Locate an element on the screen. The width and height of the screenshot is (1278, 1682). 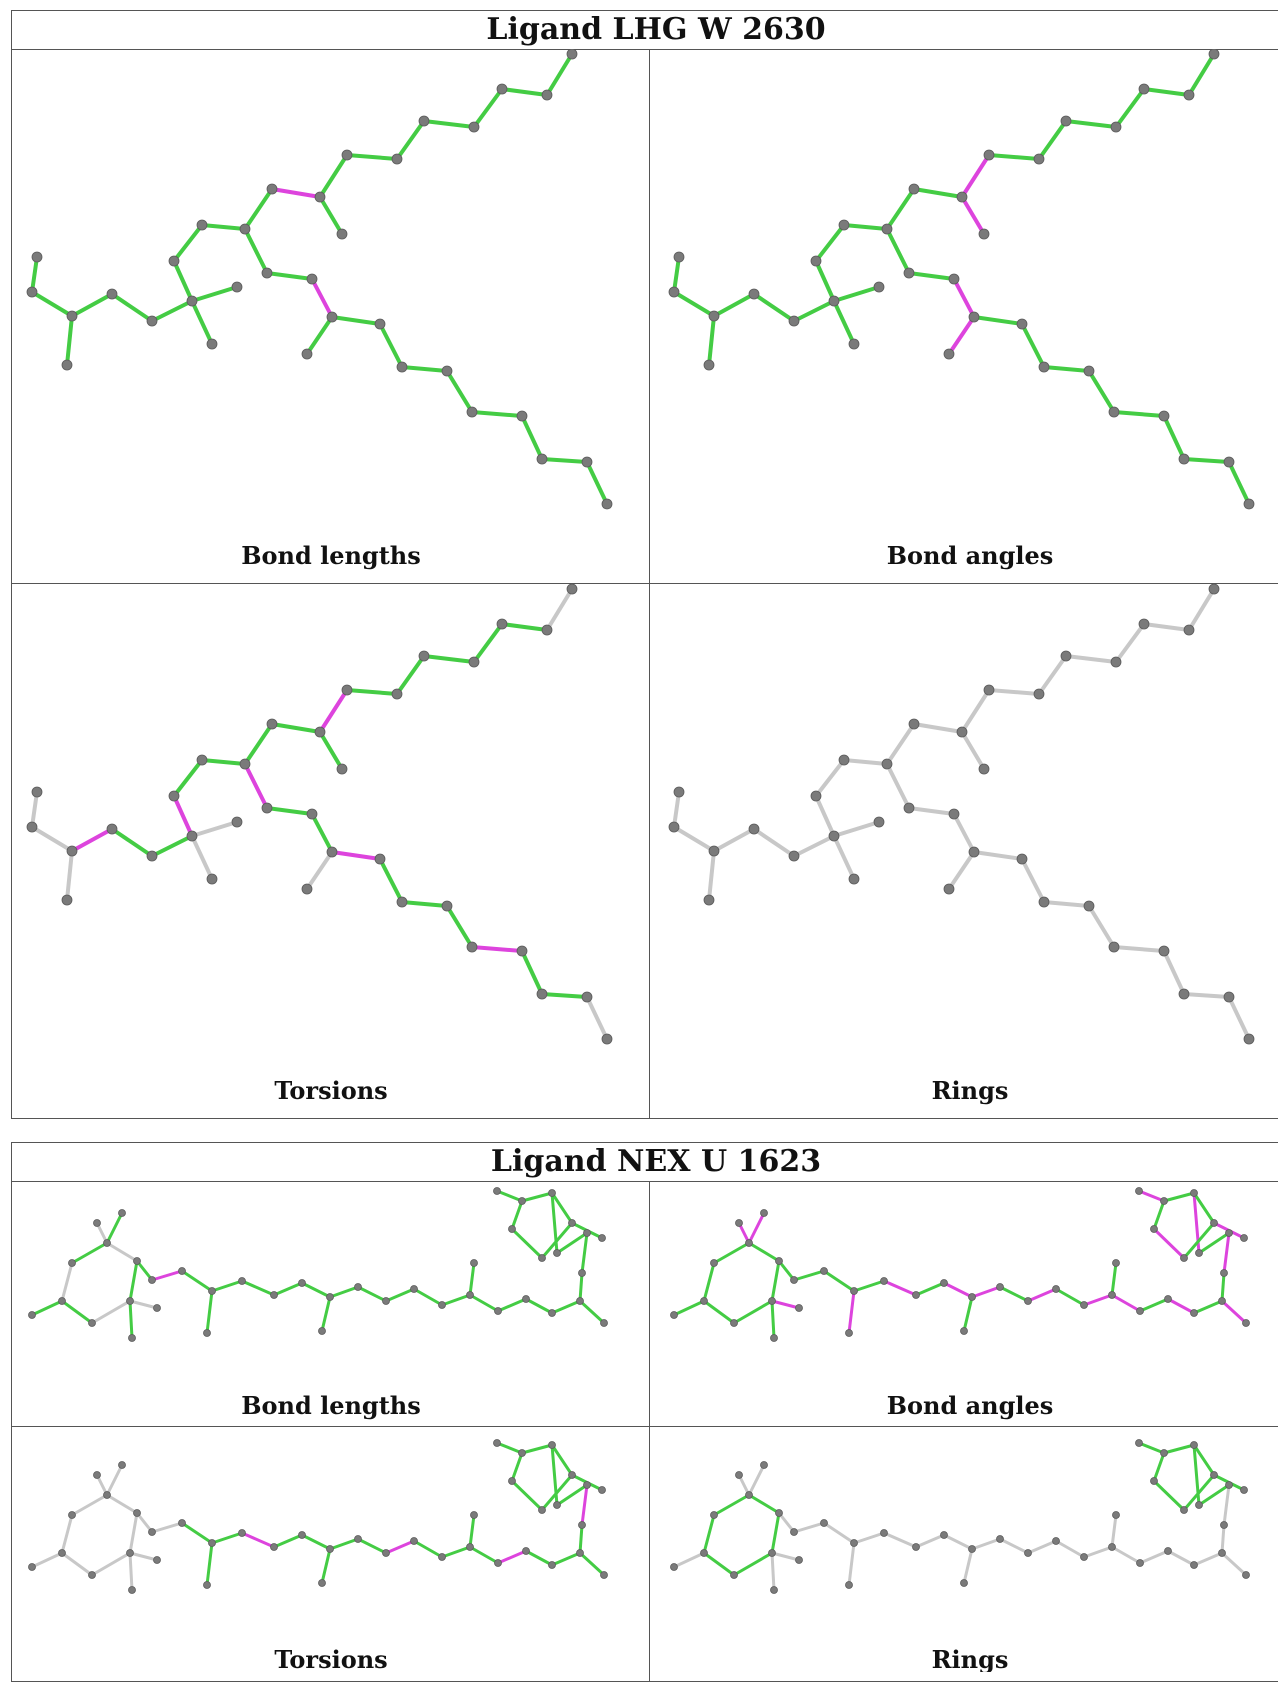
caption-bond-lengths-1: Bond lengths is located at coordinates (331, 555).